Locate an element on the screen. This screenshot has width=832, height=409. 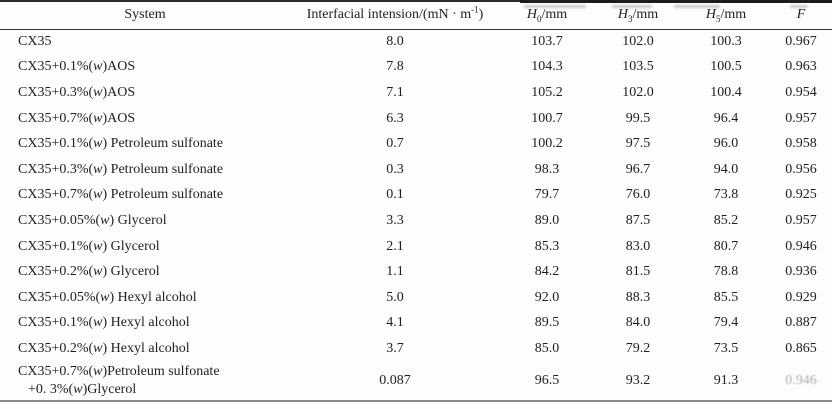
col-header-system: System is located at coordinates (145, 15).